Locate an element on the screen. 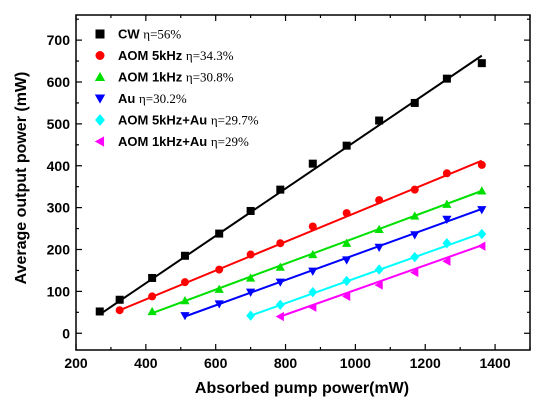 The image size is (550, 404). legend-label: AOM 1kHz+Au η=29% is located at coordinates (183, 141).